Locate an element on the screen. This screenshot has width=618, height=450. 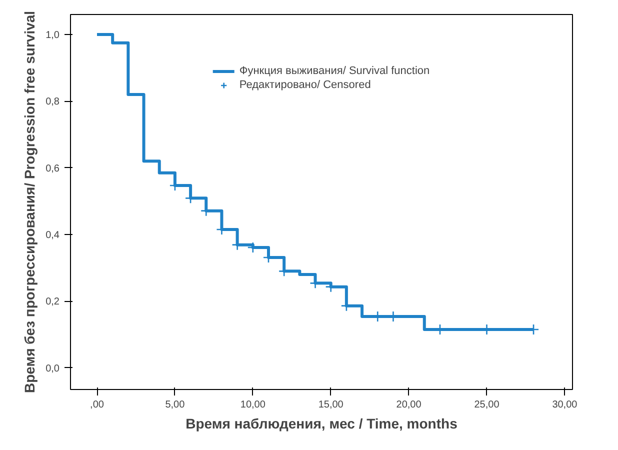
legend-label: Редактировано/ Censored is located at coordinates (305, 85).